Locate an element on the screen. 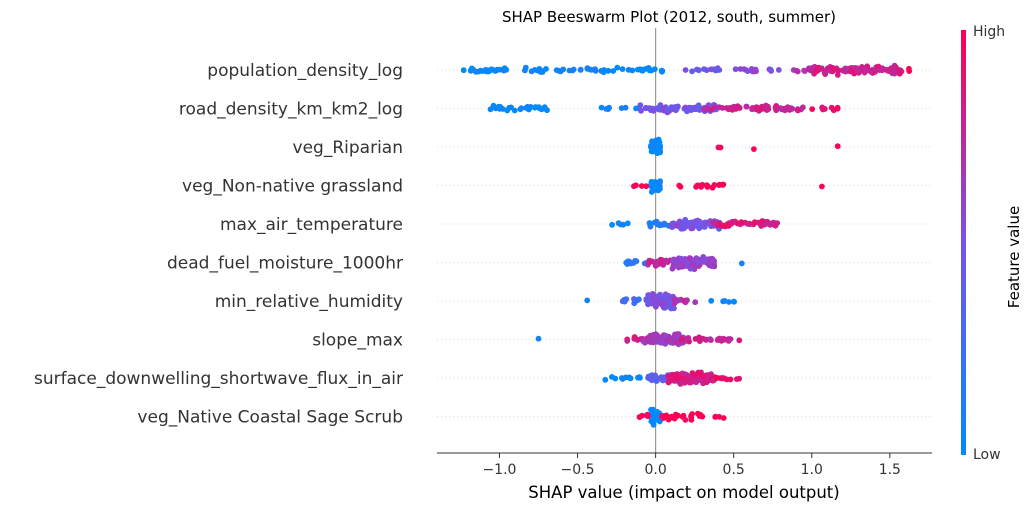 The image size is (1033, 517). feature-label: veg_Riparian is located at coordinates (348, 148).